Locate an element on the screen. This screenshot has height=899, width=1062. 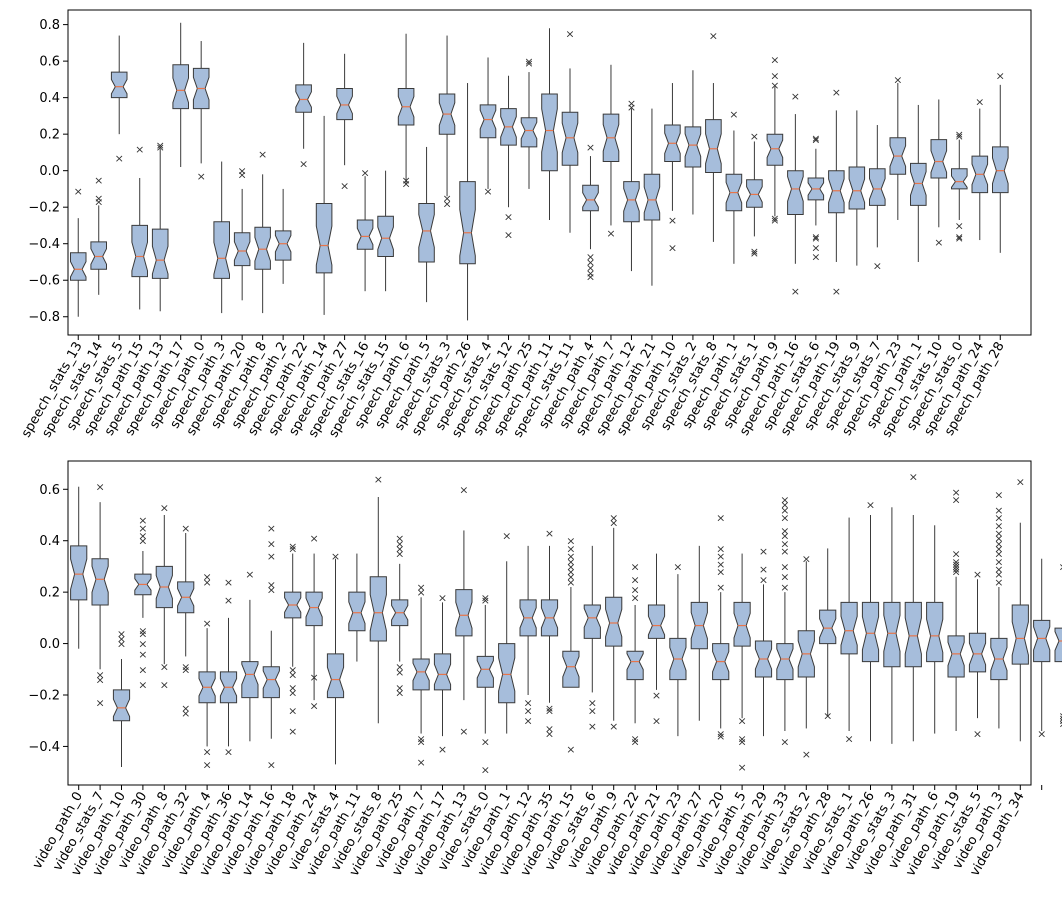
y-tick-label: 0.8 is located at coordinates (49, 25).